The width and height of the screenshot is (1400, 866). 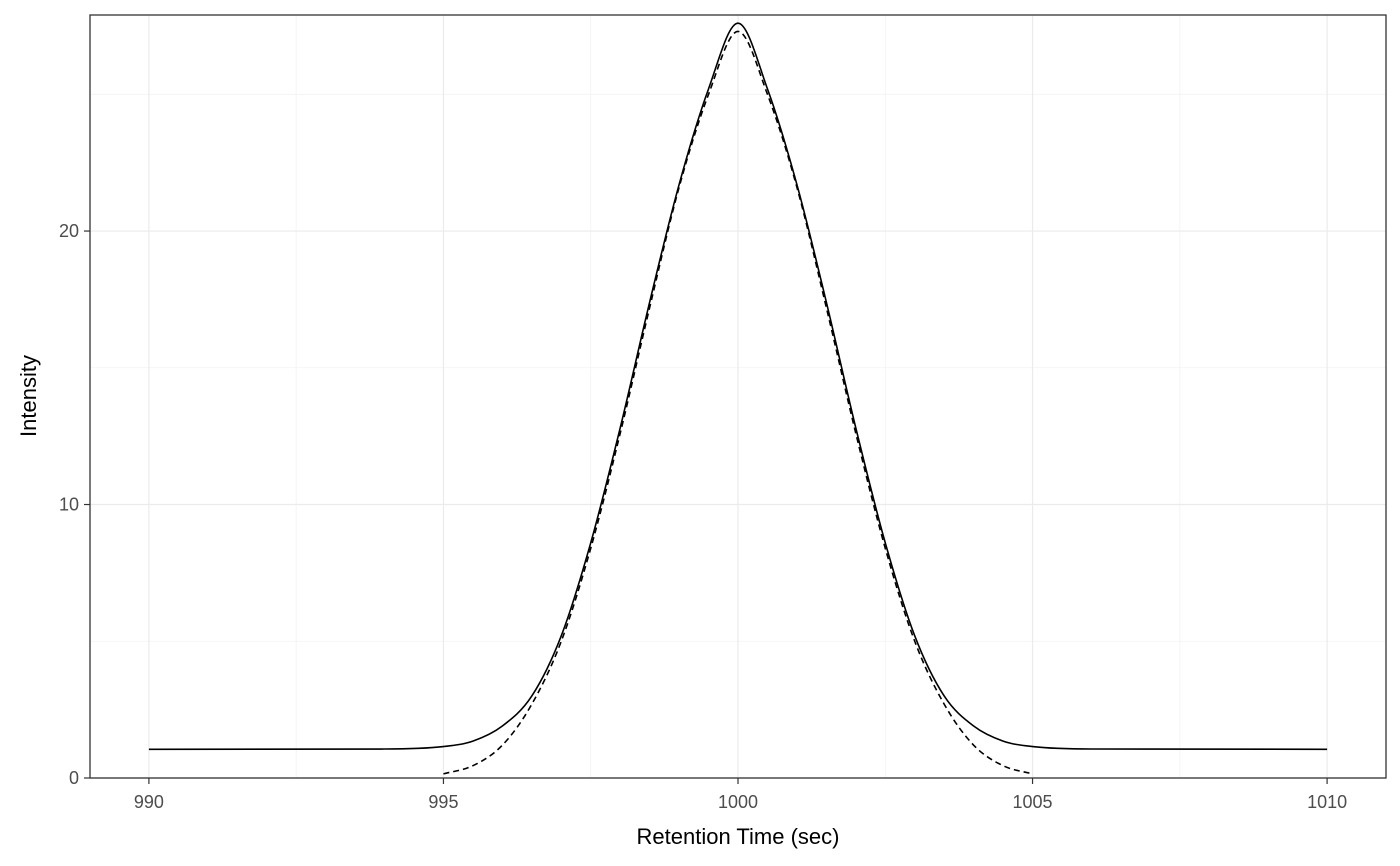 What do you see at coordinates (443, 802) in the screenshot?
I see `x-tick-label: 995` at bounding box center [443, 802].